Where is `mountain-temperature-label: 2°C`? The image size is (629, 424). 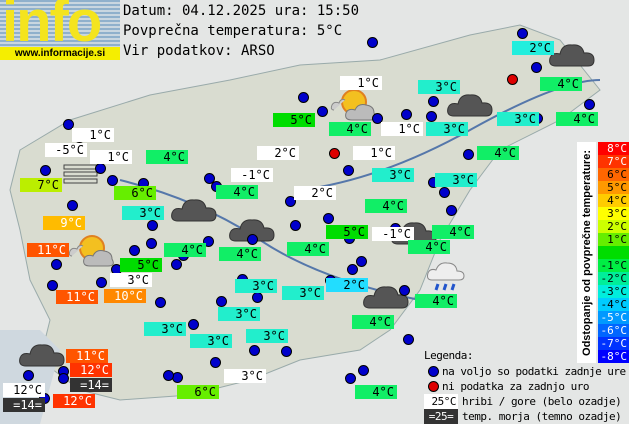
mountain-temperature-label: 2°C is located at coordinates (315, 193).